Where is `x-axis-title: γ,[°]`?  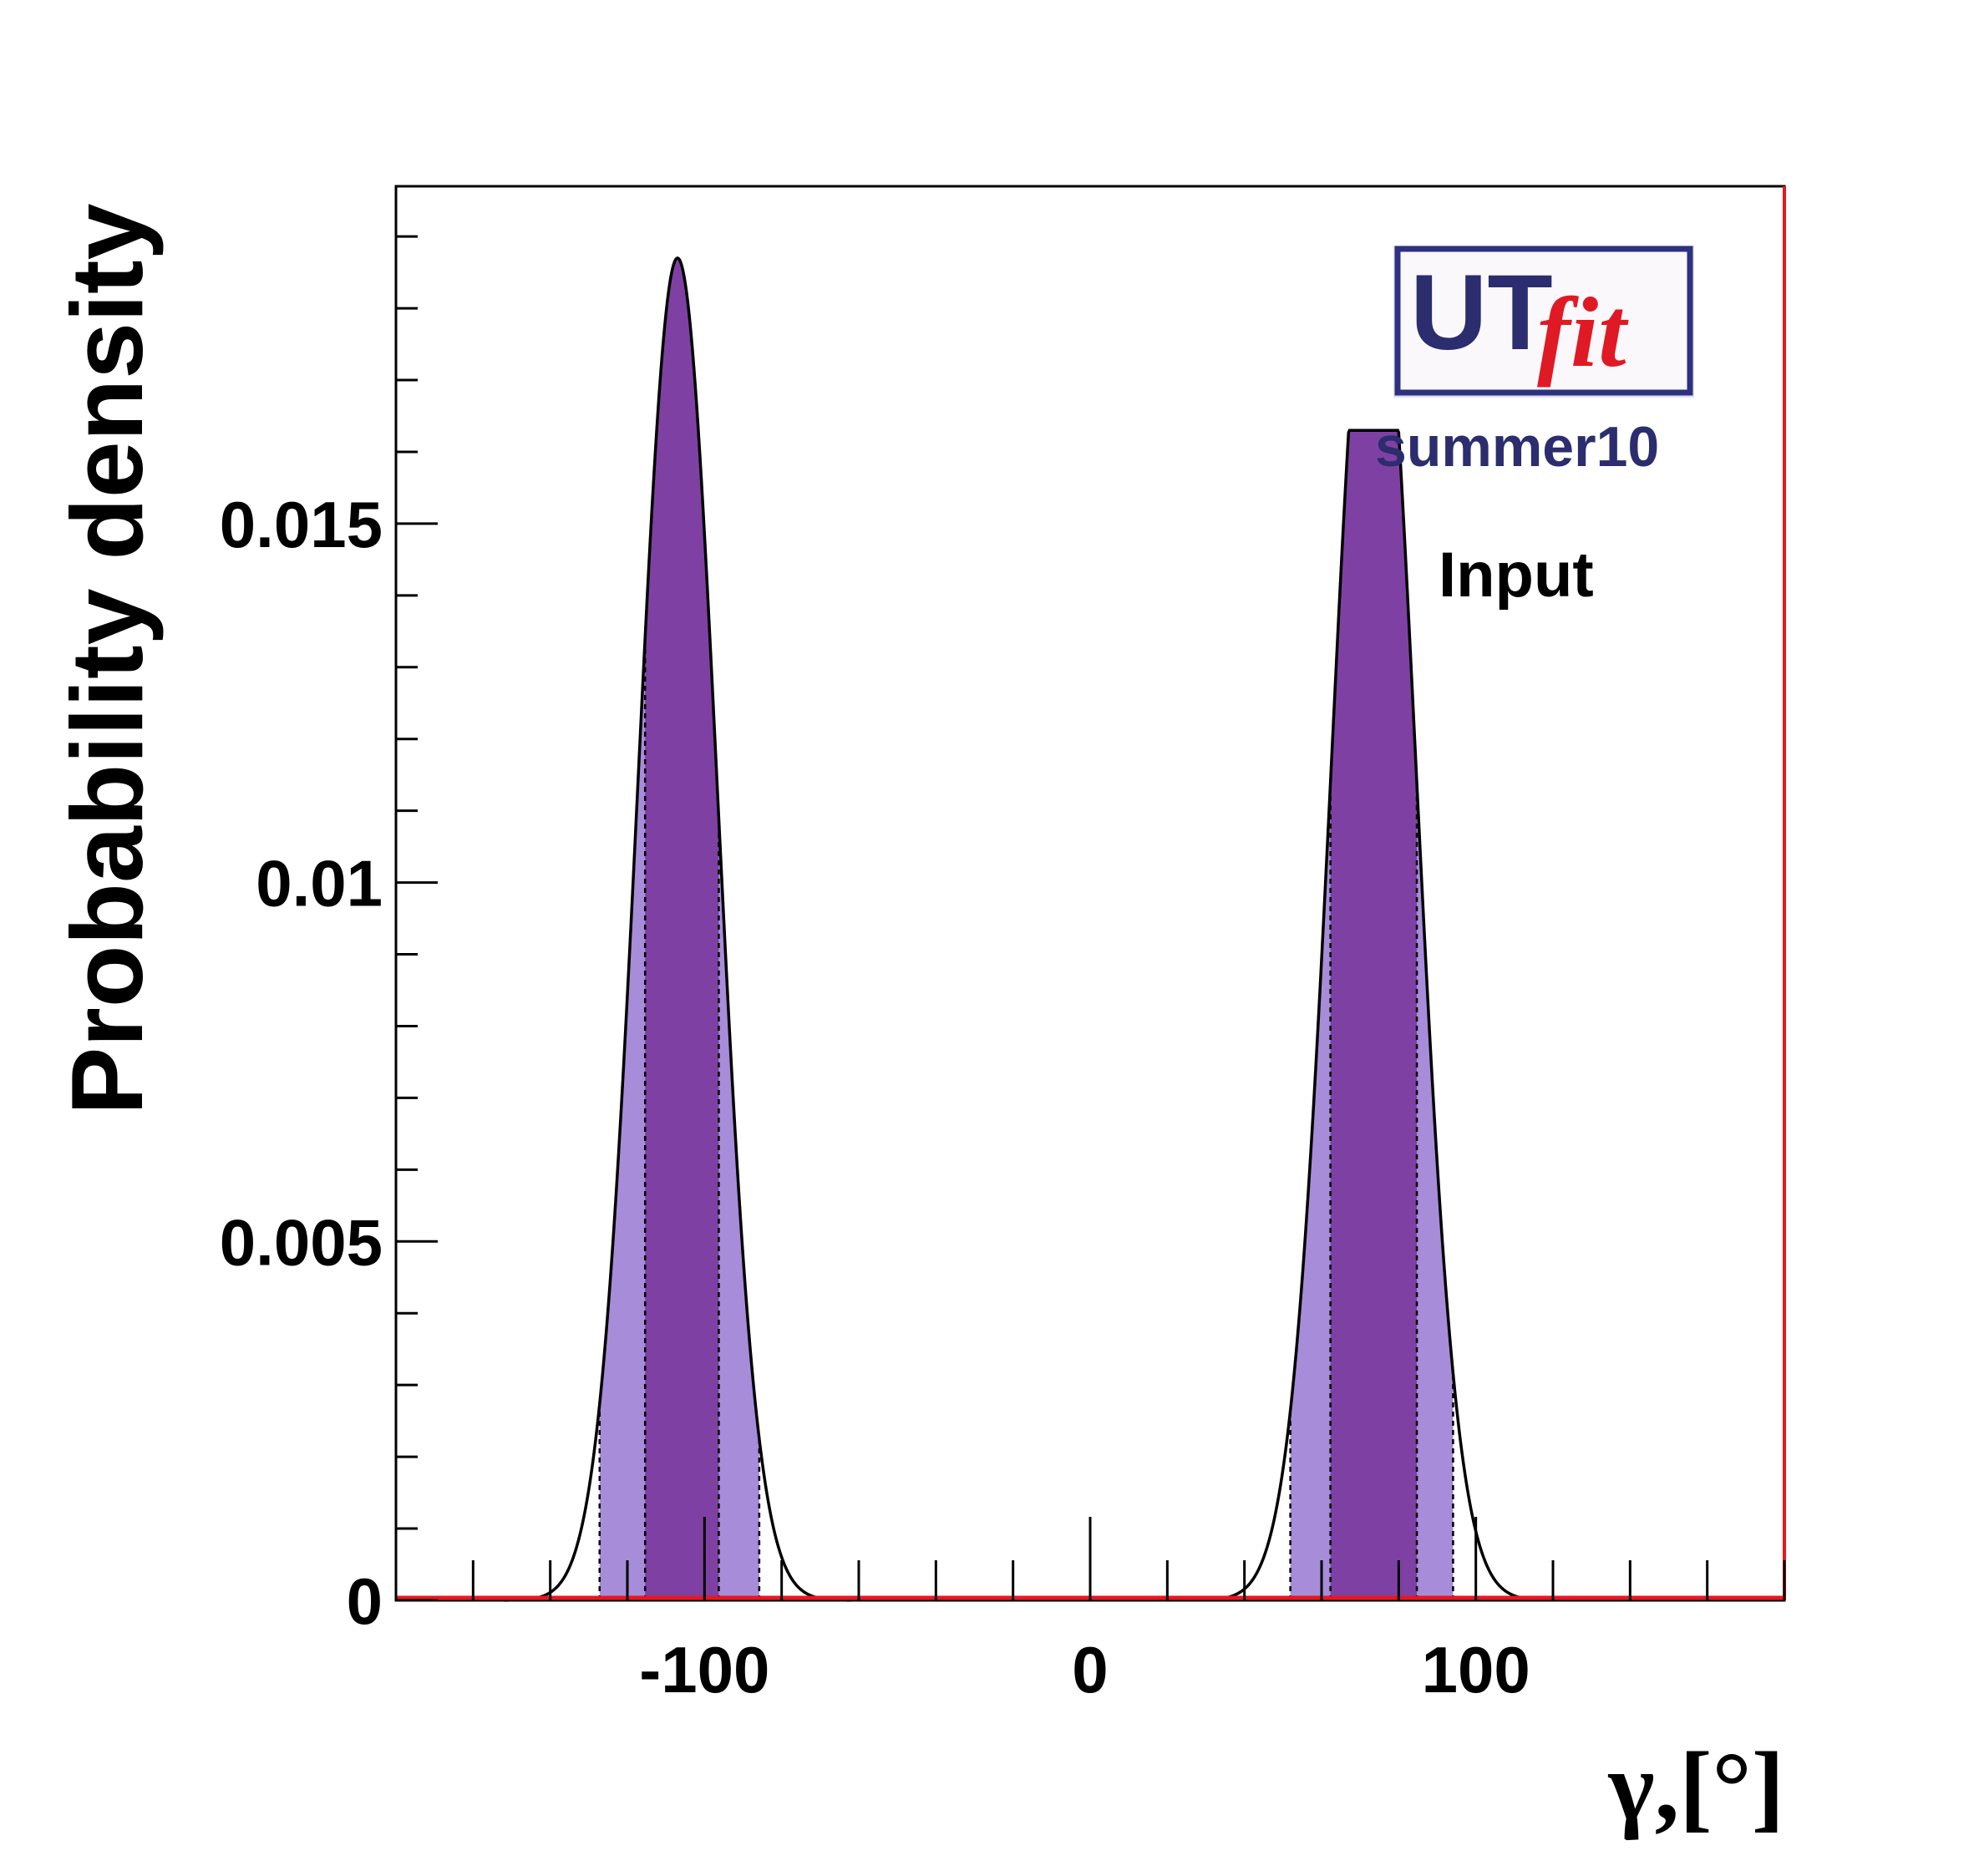
x-axis-title: γ,[°] is located at coordinates (1696, 1786).